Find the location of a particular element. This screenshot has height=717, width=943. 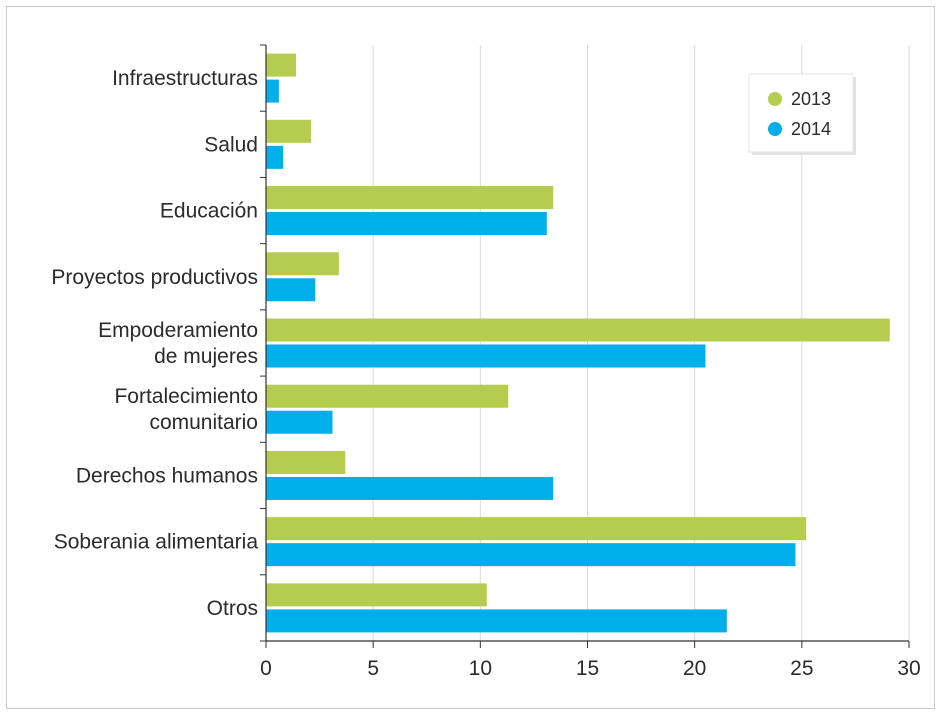

legend-label: 2013 is located at coordinates (811, 99).